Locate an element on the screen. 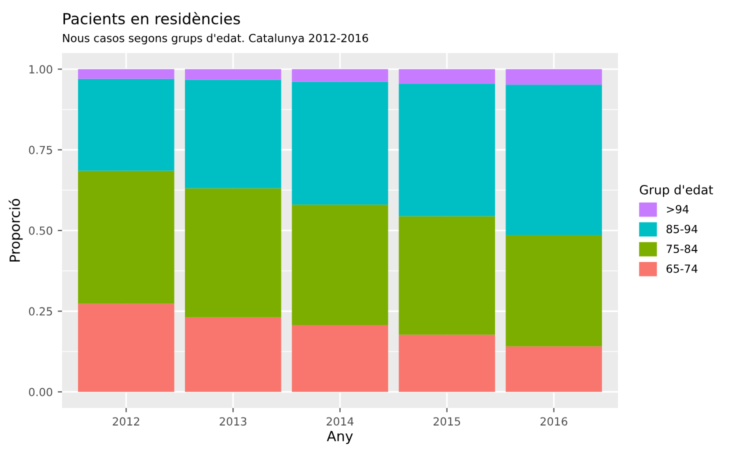 The width and height of the screenshot is (731, 453). y-tick-label: 0.50 is located at coordinates (40, 230).